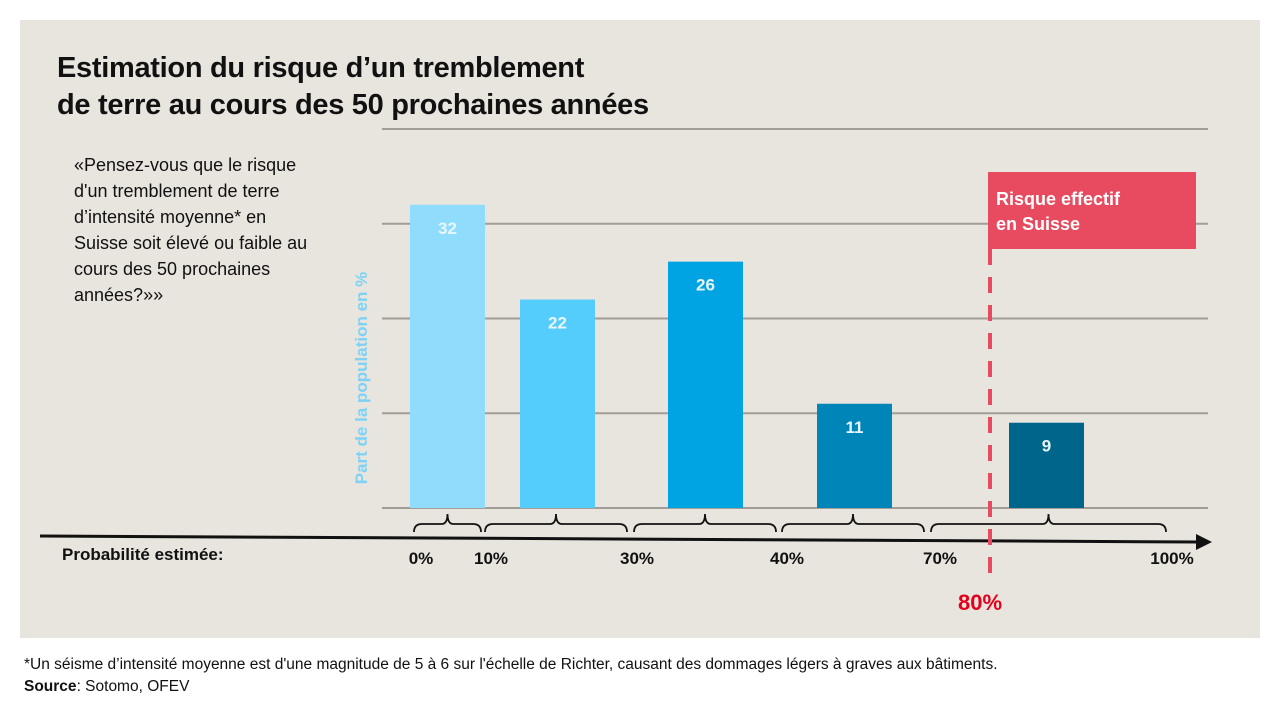 This screenshot has height=720, width=1280. What do you see at coordinates (1038, 224) in the screenshot?
I see `annotation-label-line-2: en Suisse` at bounding box center [1038, 224].